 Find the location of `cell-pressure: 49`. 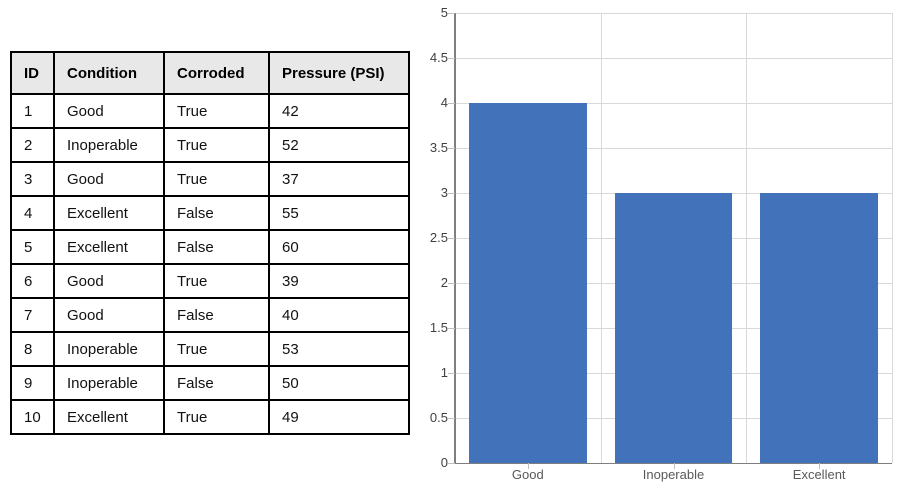

cell-pressure: 49 is located at coordinates (339, 417).